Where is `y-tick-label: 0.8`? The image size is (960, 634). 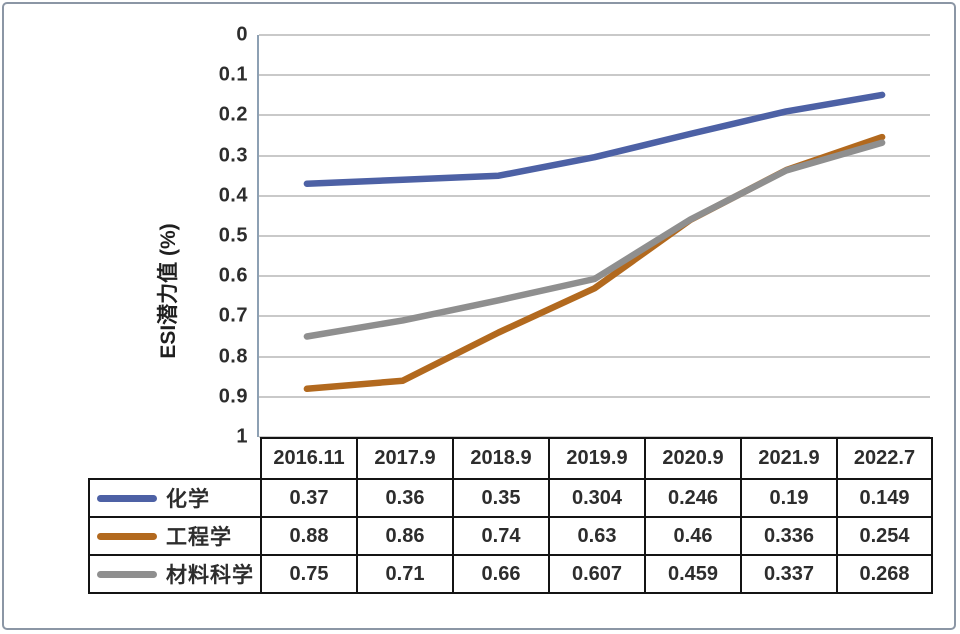 y-tick-label: 0.8 is located at coordinates (233, 356).